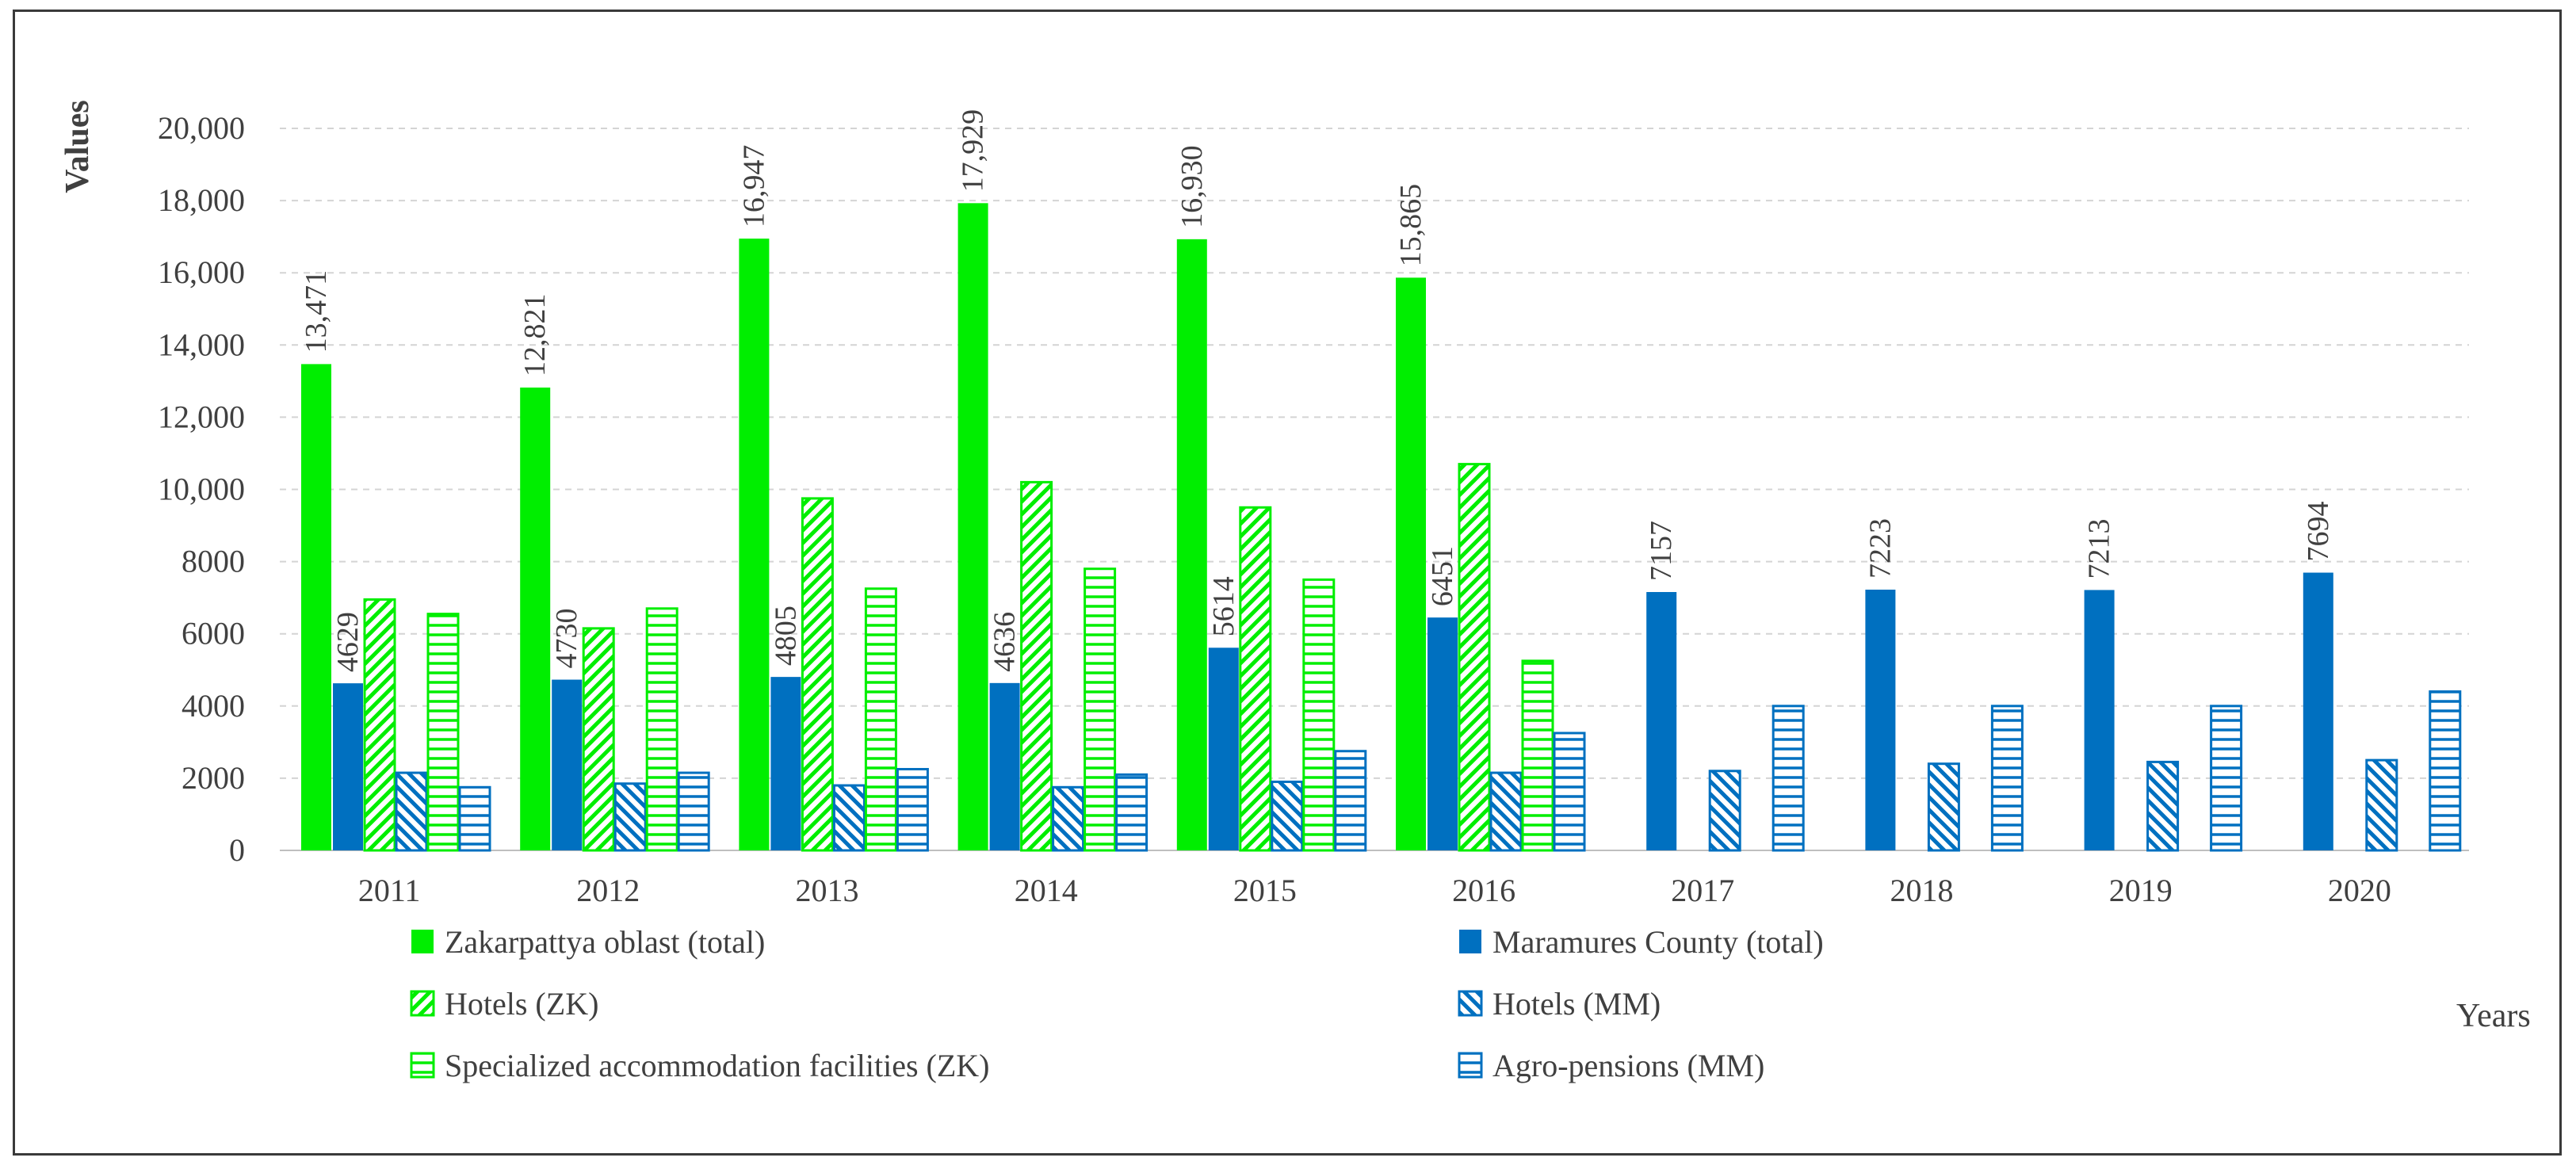 The width and height of the screenshot is (2576, 1169). Describe the element at coordinates (213, 633) in the screenshot. I see `y-tick-label: 6000` at that location.